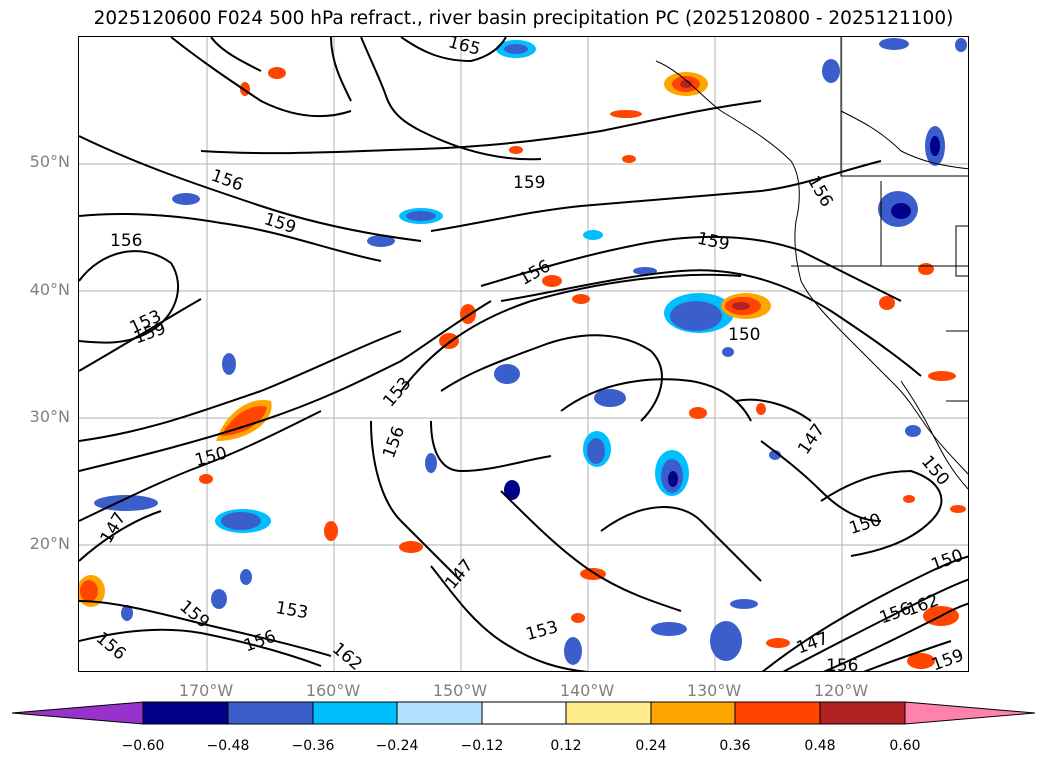  I want to click on lat-label-20n: 20°N, so click(49, 543).